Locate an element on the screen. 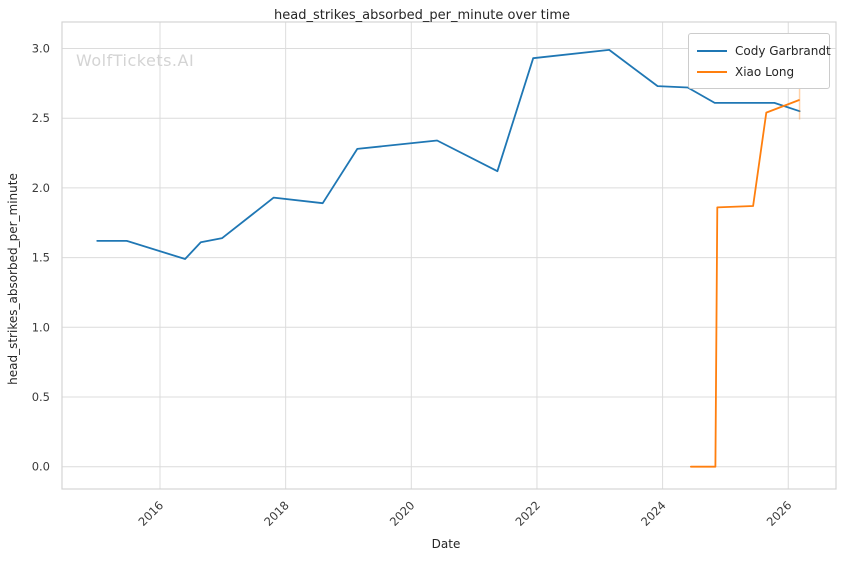 The width and height of the screenshot is (844, 561). y-tick-label: 3.0 is located at coordinates (41, 48).